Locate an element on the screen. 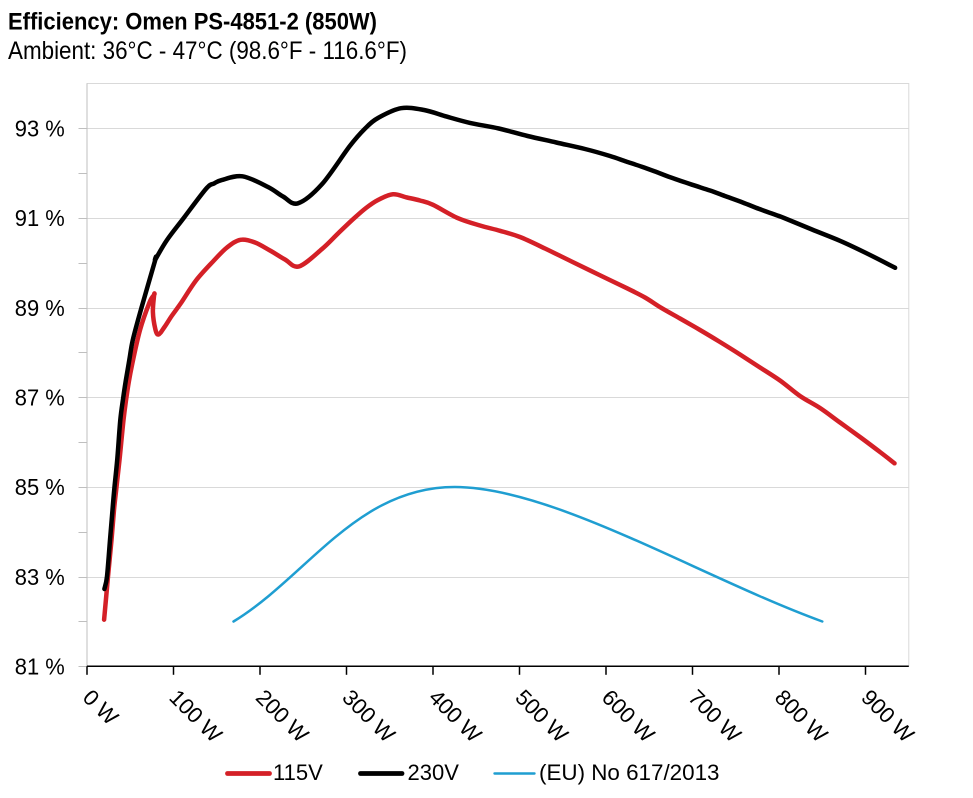 The image size is (973, 798). svg-text: 85 % is located at coordinates (40, 487).